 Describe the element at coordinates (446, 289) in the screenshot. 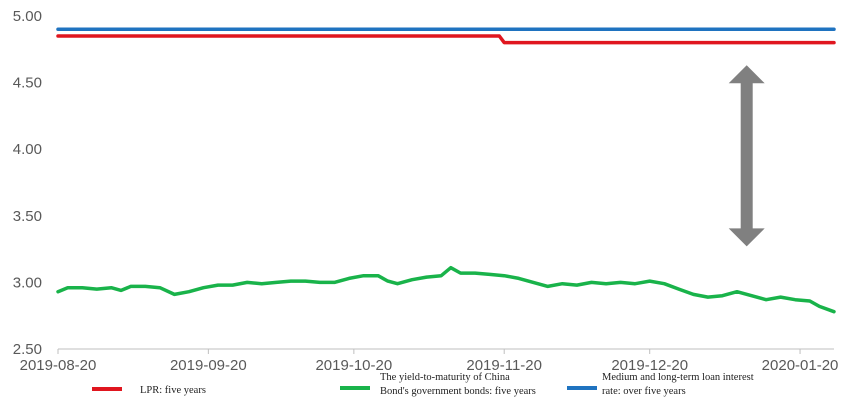

I see `series-line-china-bond-yield-five-years` at that location.